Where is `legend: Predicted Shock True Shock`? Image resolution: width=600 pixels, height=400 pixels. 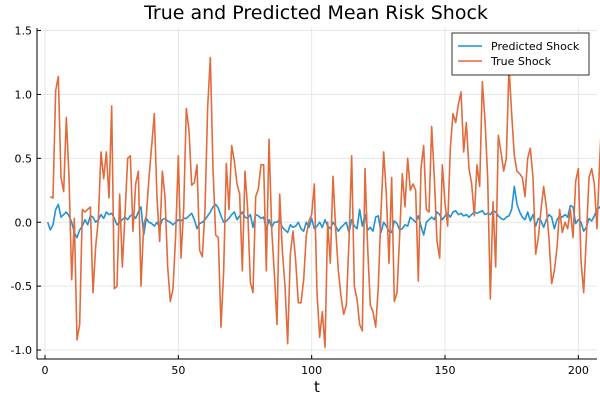
legend: Predicted Shock True Shock is located at coordinates (520, 54).